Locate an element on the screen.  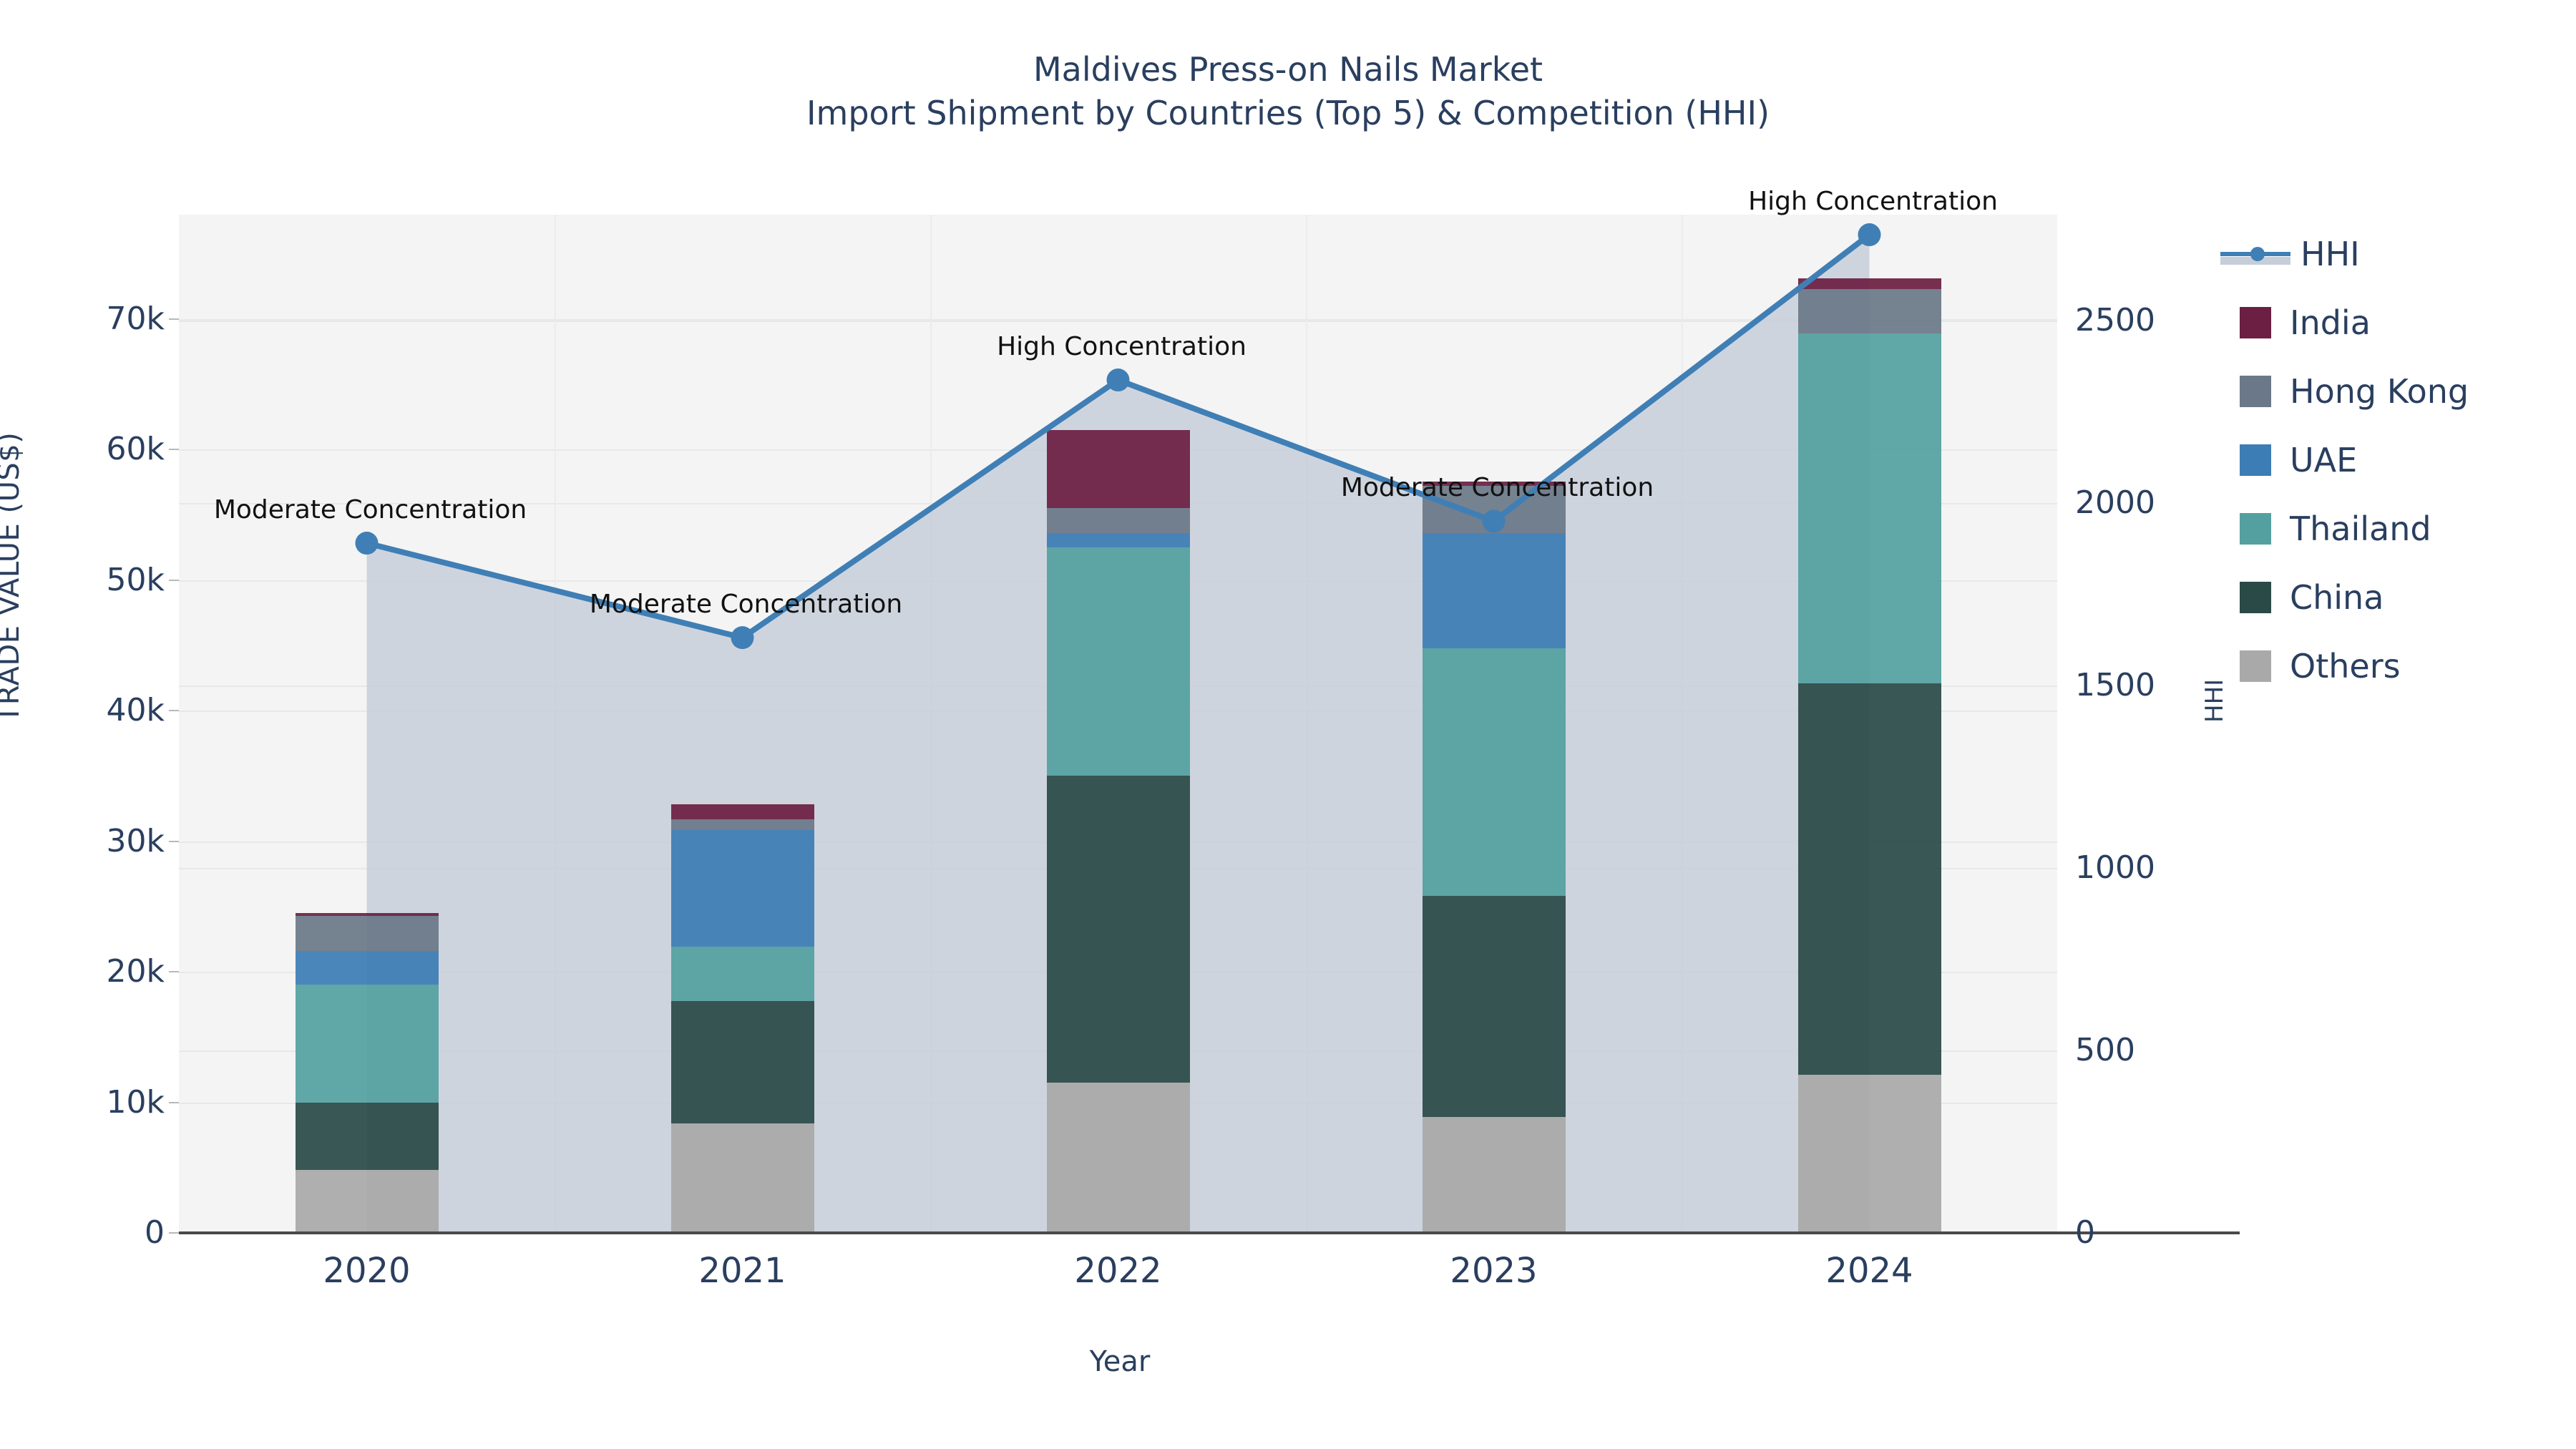
y-axis-left-tick: 20k is located at coordinates (135, 971).